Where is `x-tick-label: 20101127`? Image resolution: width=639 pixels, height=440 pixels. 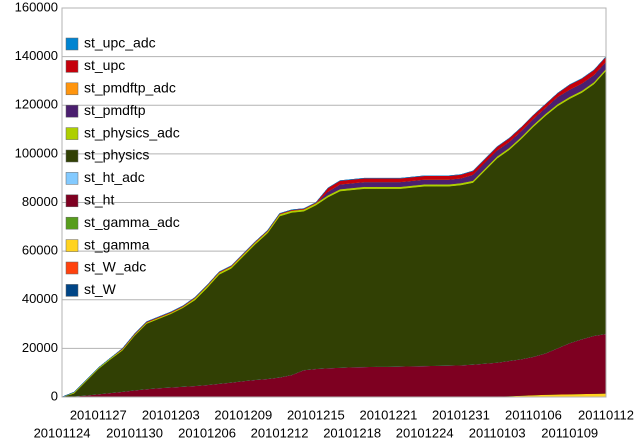 x-tick-label: 20101127 is located at coordinates (98, 414).